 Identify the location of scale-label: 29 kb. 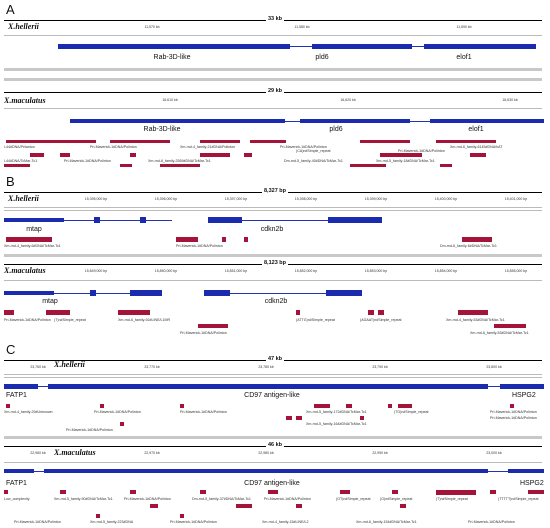
(275, 91).